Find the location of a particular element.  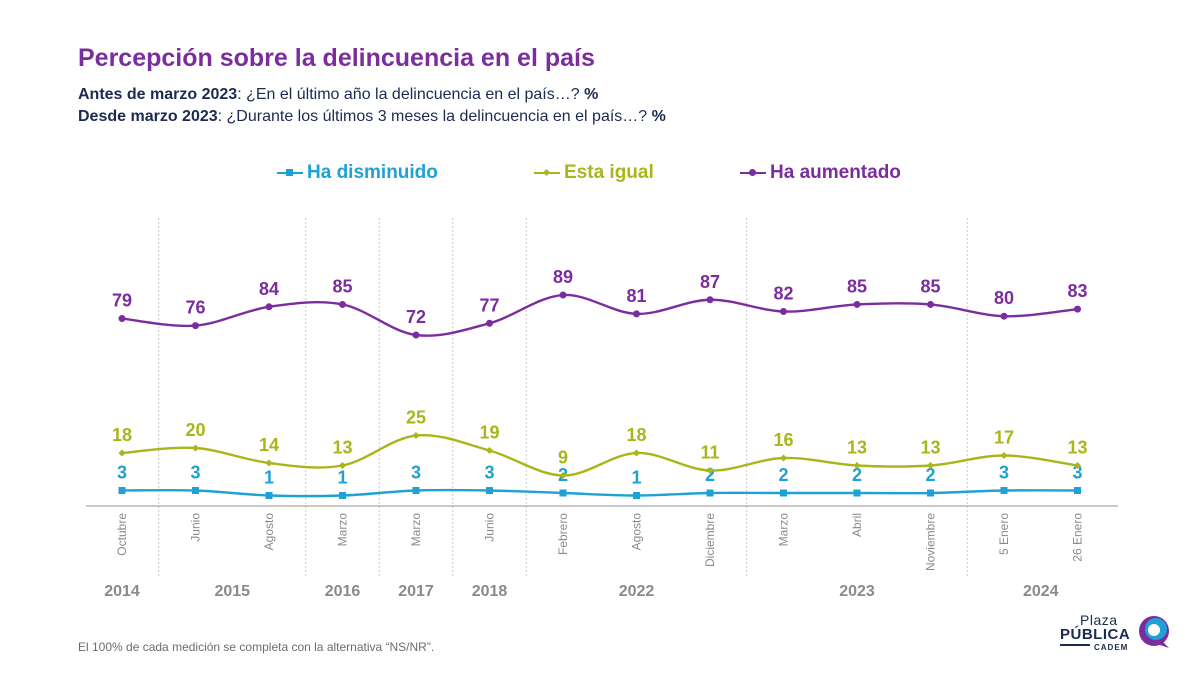

legend-item-ha-disminuido: Ha disminuido is located at coordinates (357, 173).